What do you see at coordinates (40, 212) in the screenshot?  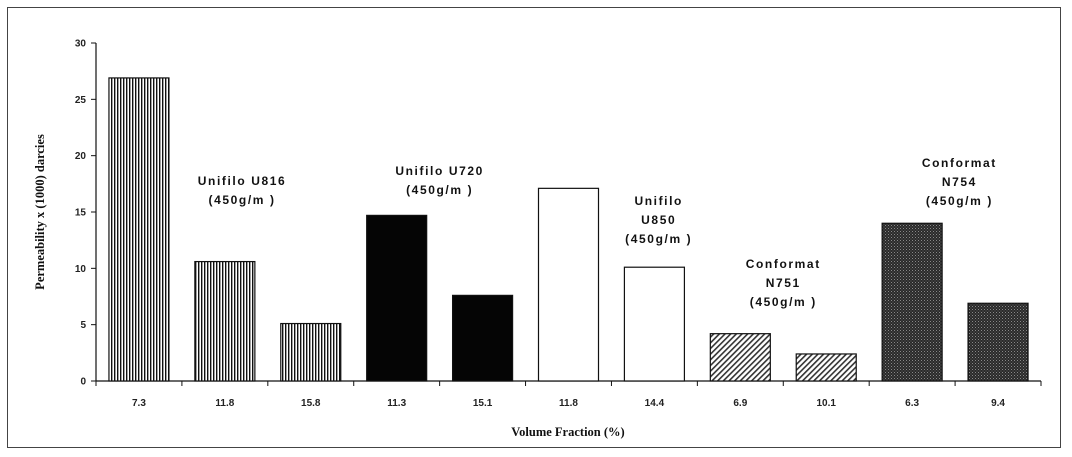 I see `y-axis-title: Permeability x (1000) darcies` at bounding box center [40, 212].